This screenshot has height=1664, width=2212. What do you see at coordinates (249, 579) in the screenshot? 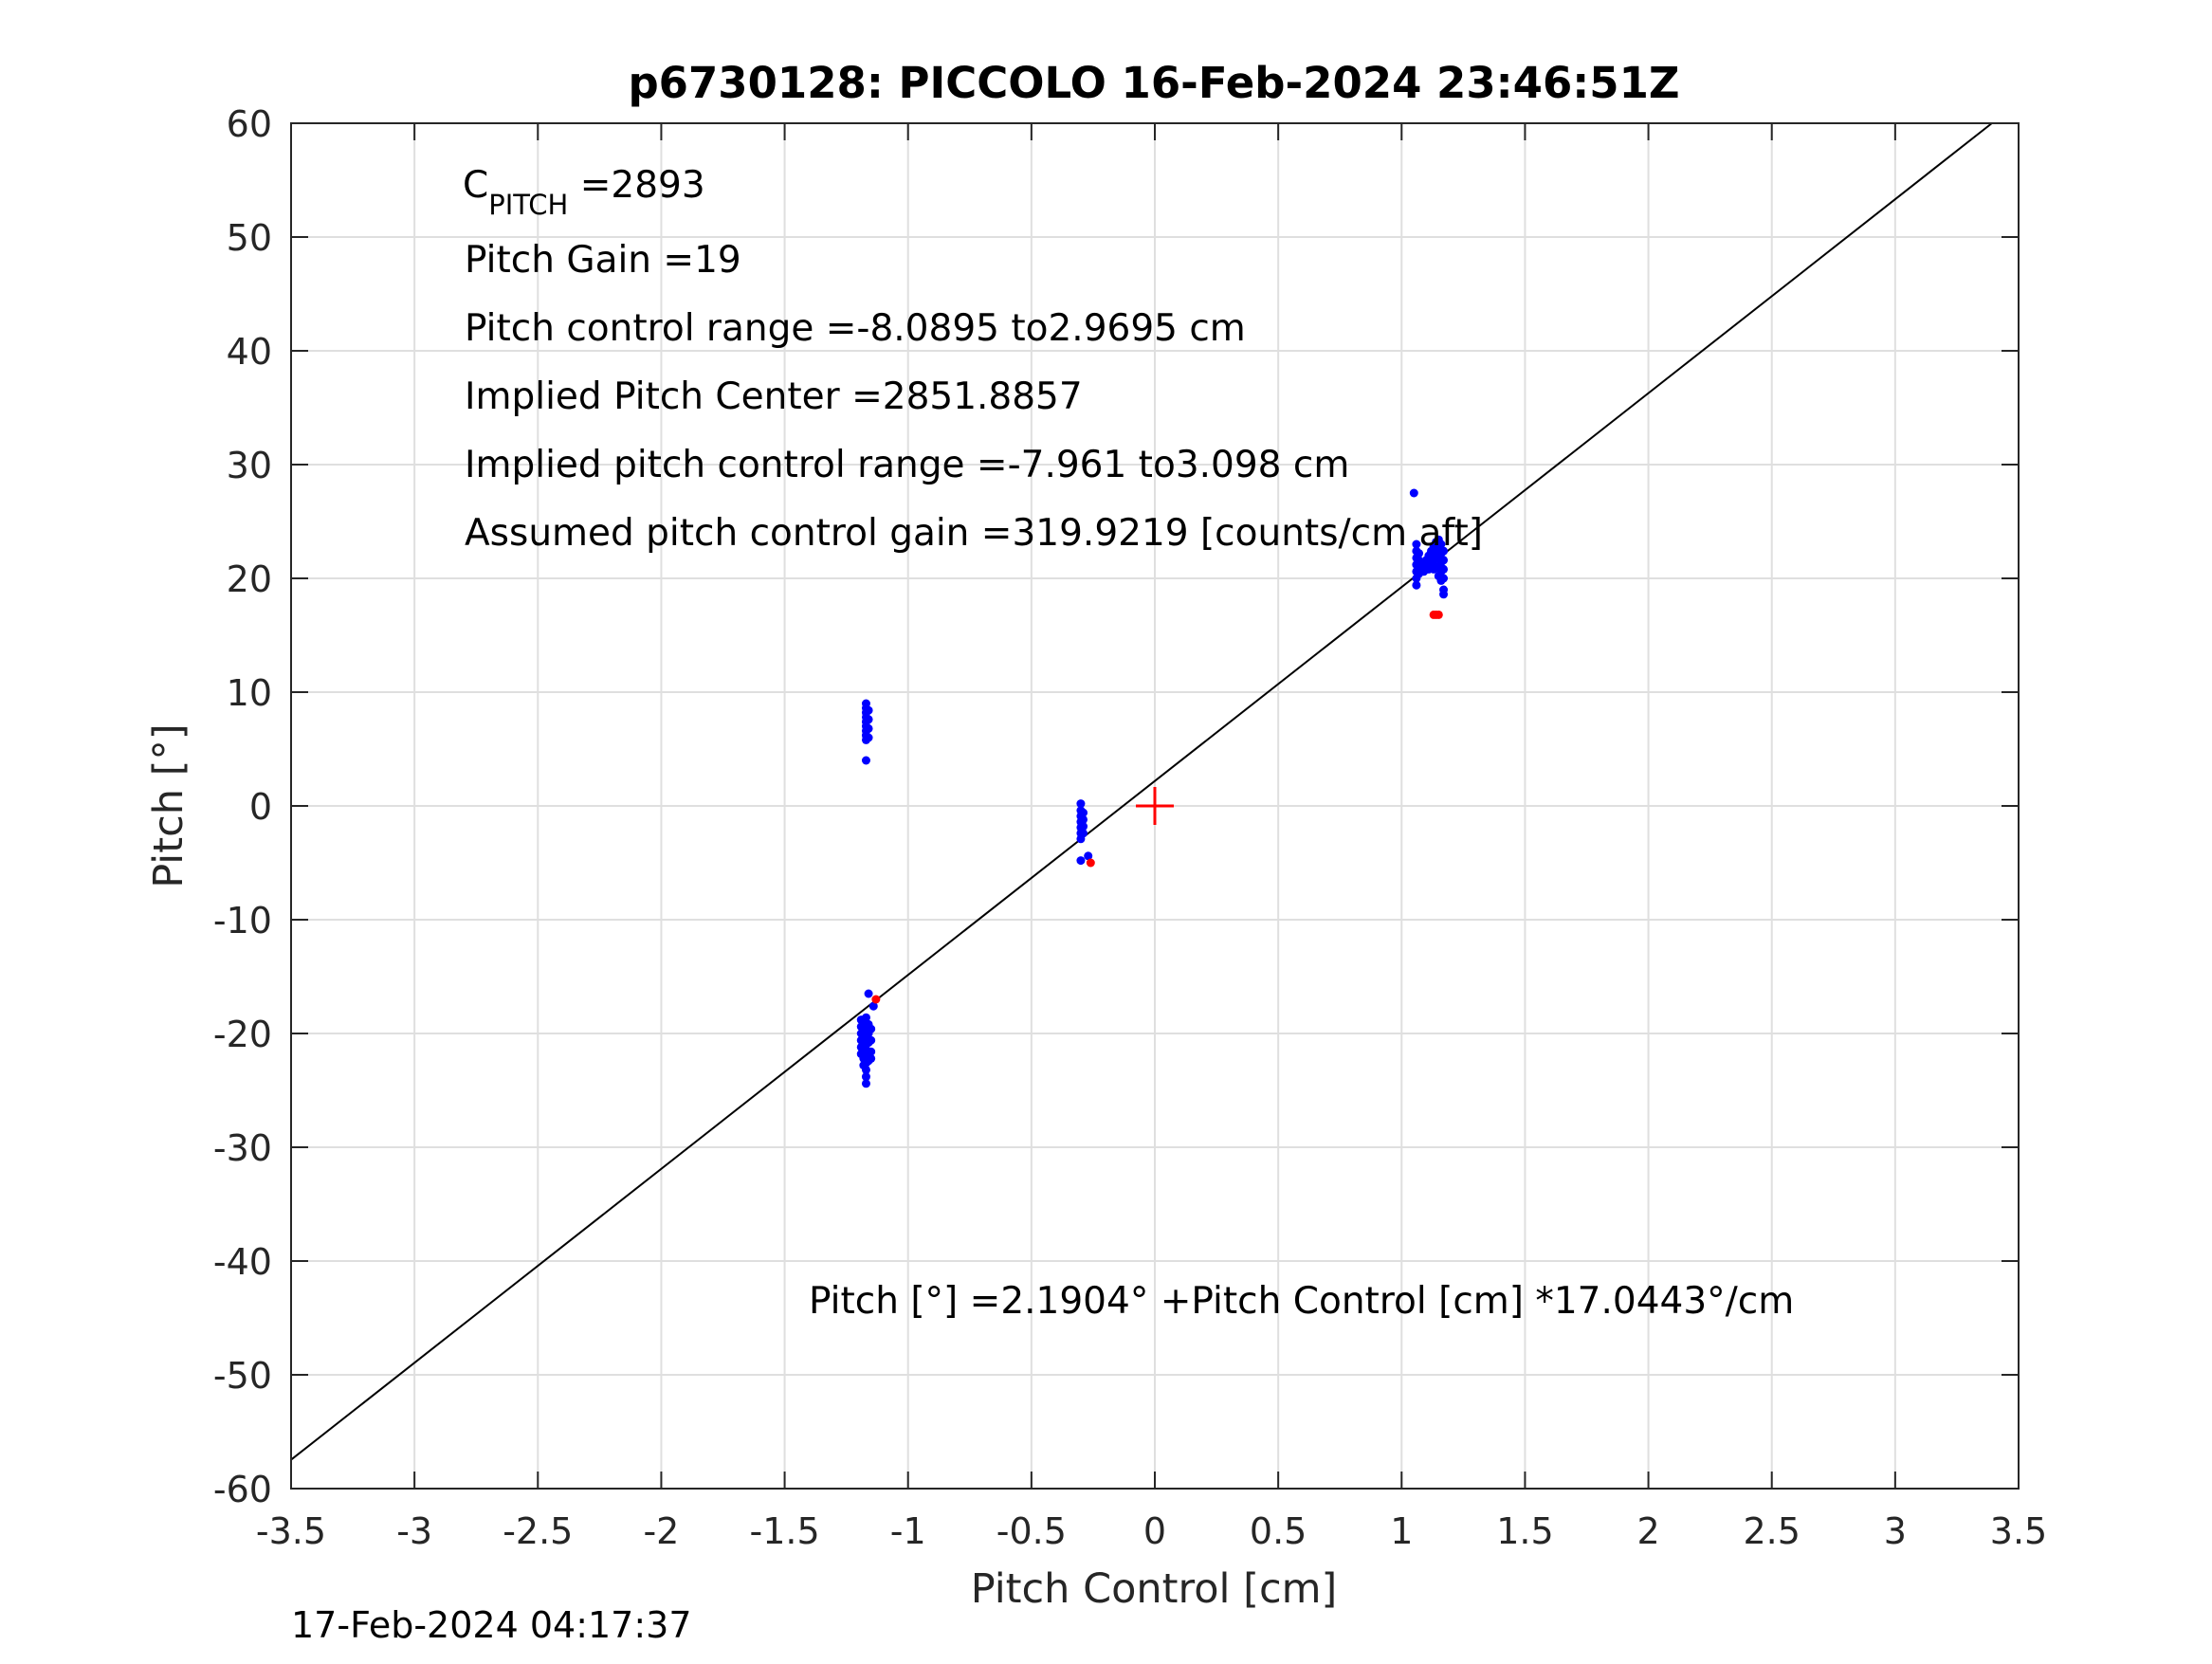
I see `y-tick-label: 20` at bounding box center [249, 579].